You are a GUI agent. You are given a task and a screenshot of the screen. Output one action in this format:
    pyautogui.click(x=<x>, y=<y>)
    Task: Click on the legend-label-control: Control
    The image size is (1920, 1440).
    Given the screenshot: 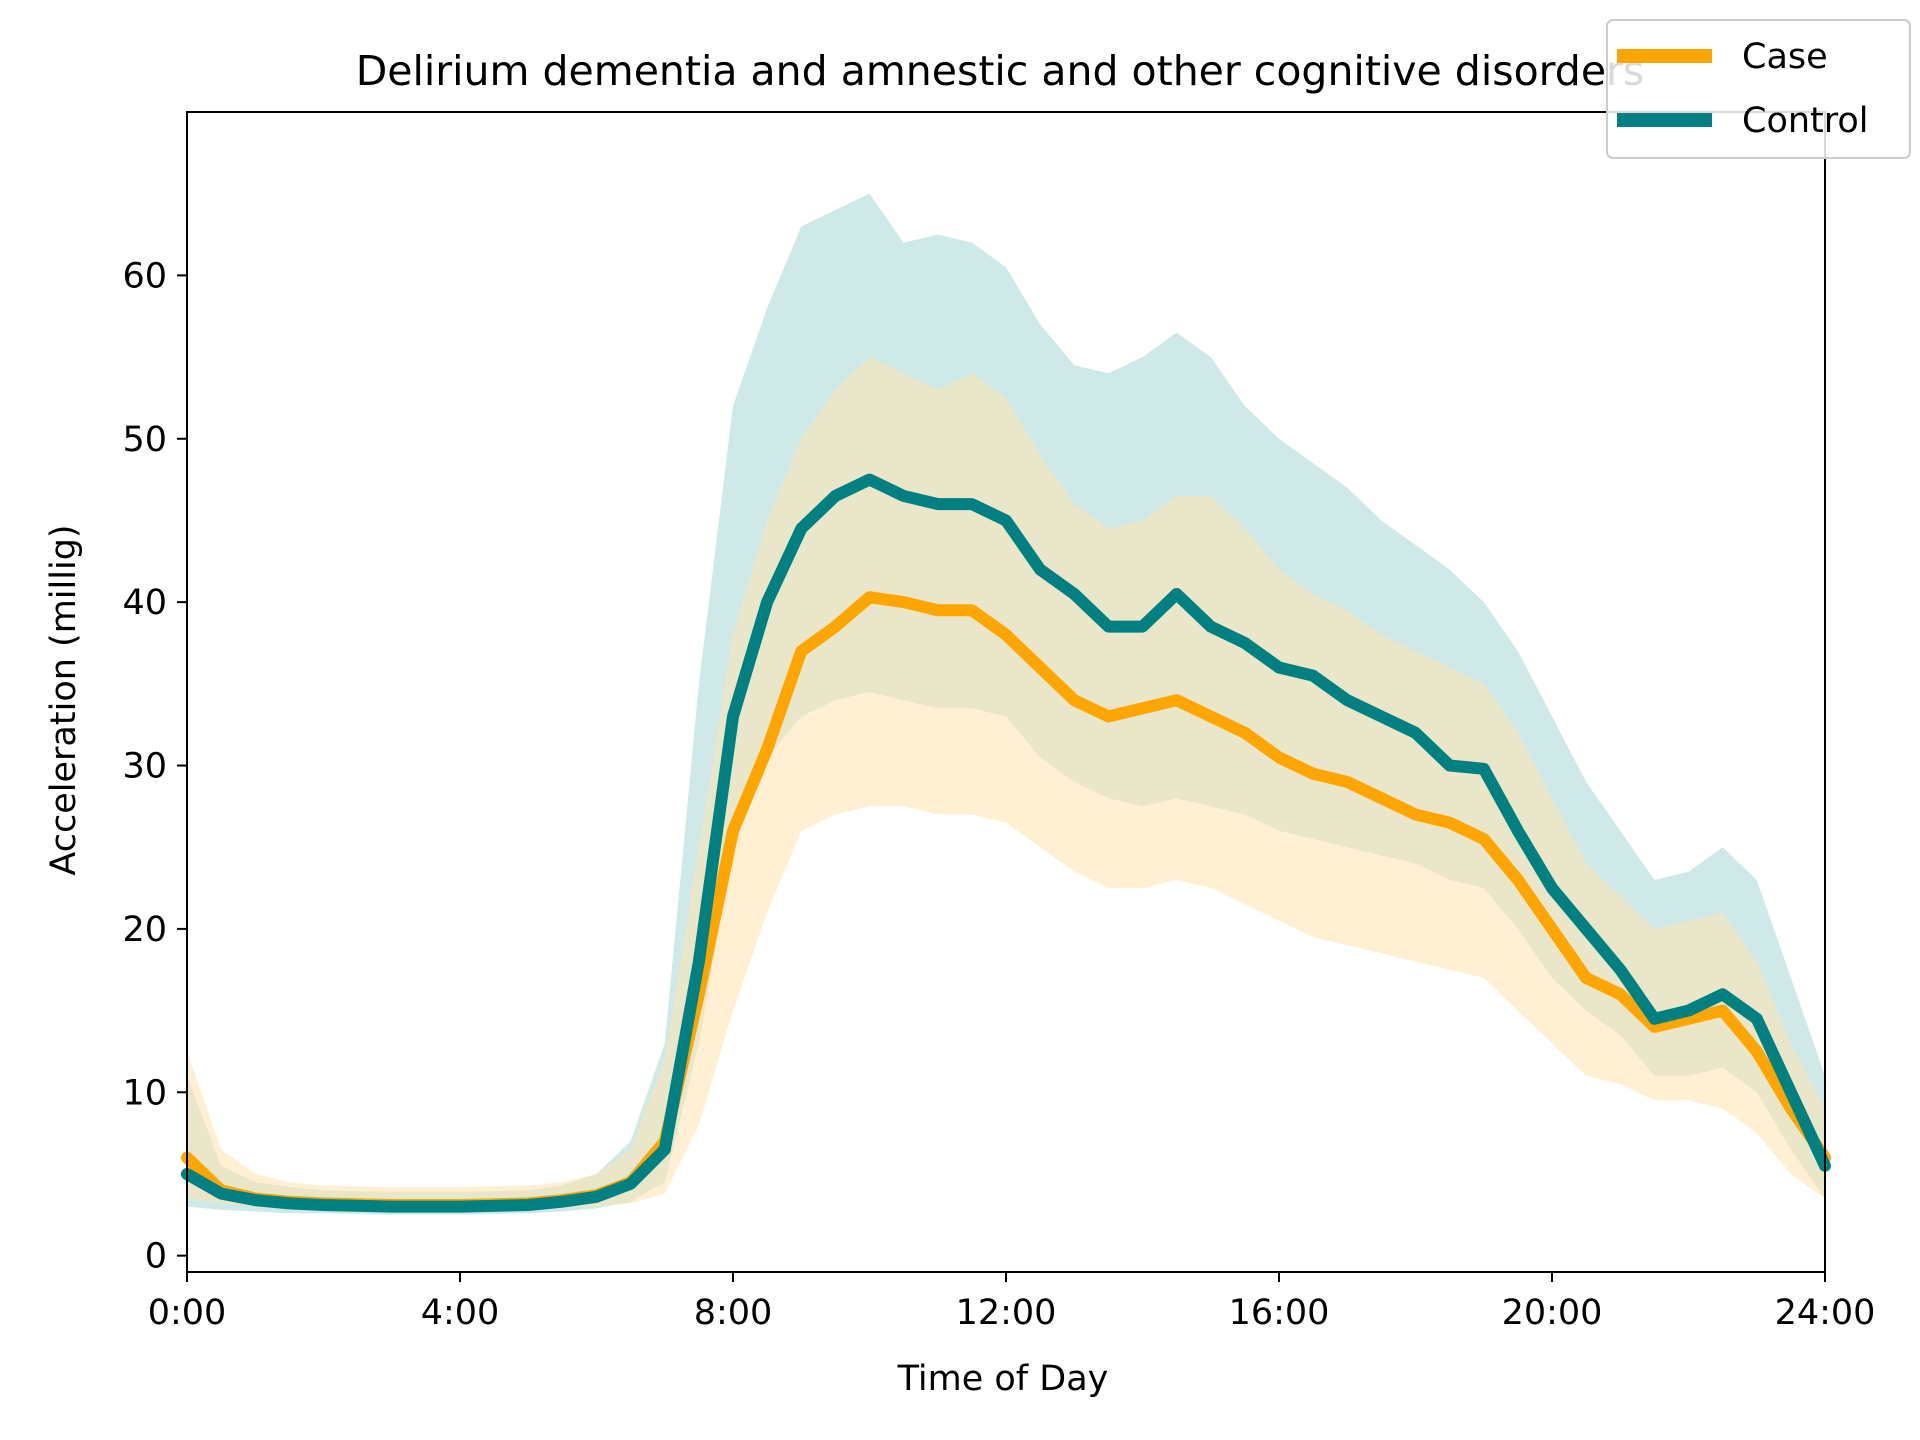 What is the action you would take?
    pyautogui.click(x=1805, y=121)
    